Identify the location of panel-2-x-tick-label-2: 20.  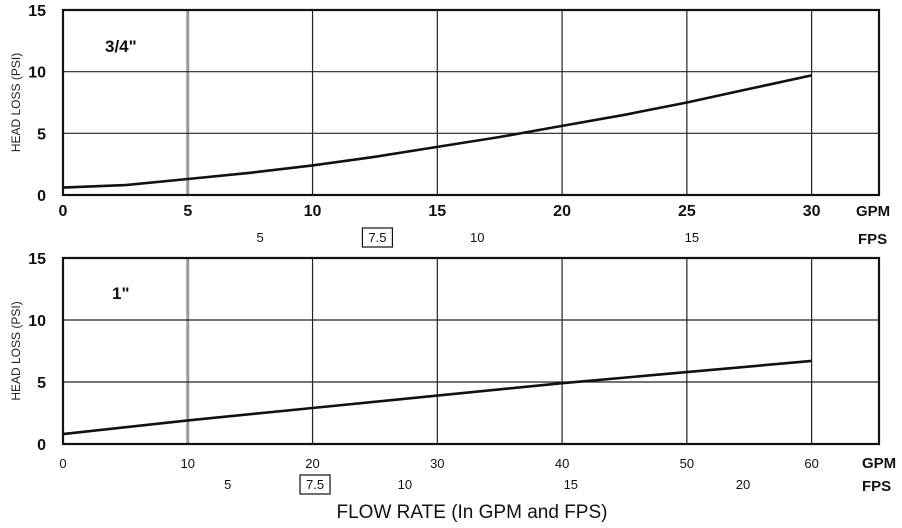
(312, 463).